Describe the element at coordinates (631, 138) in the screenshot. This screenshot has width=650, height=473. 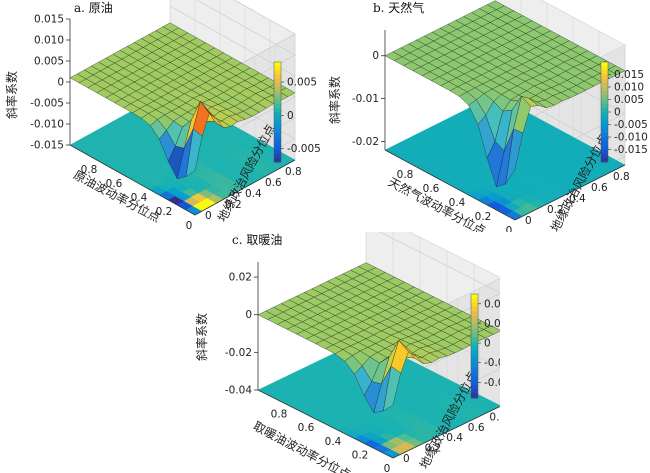
I see `colorbar-tick-label: -0.010` at that location.